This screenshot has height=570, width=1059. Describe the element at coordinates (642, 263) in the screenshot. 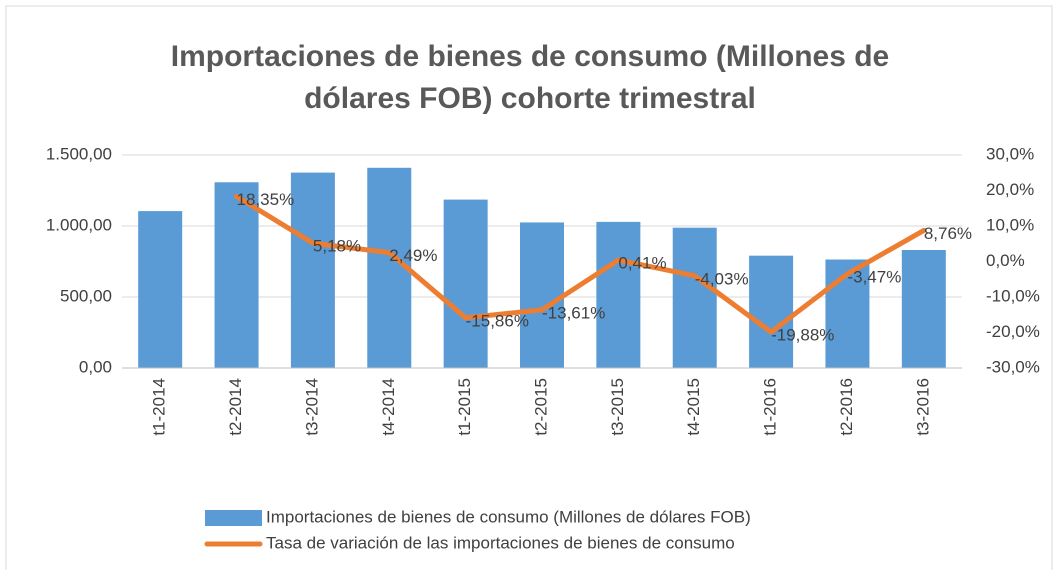

I see `data-label: 0,41%` at that location.